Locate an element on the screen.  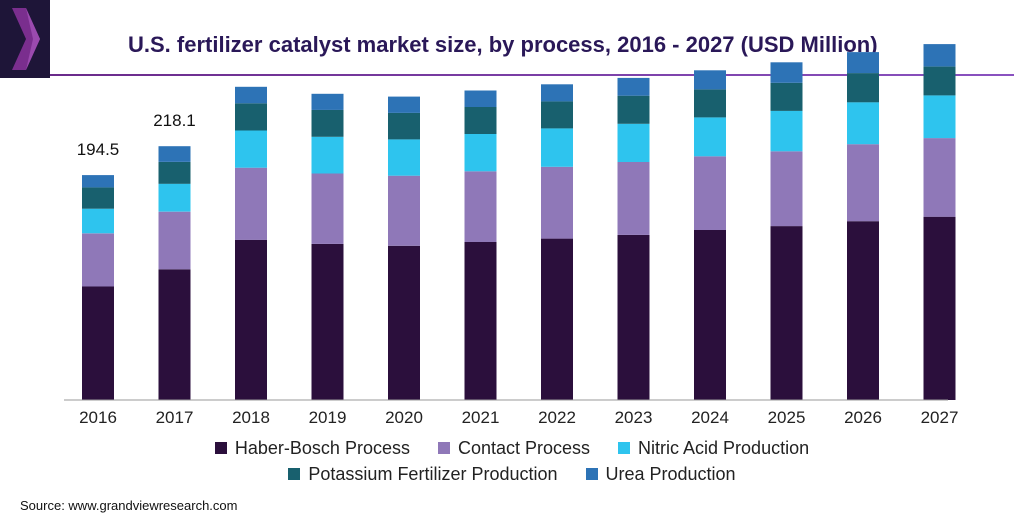
bar-segment-2016-haber-bosch-process is located at coordinates (98, 343).